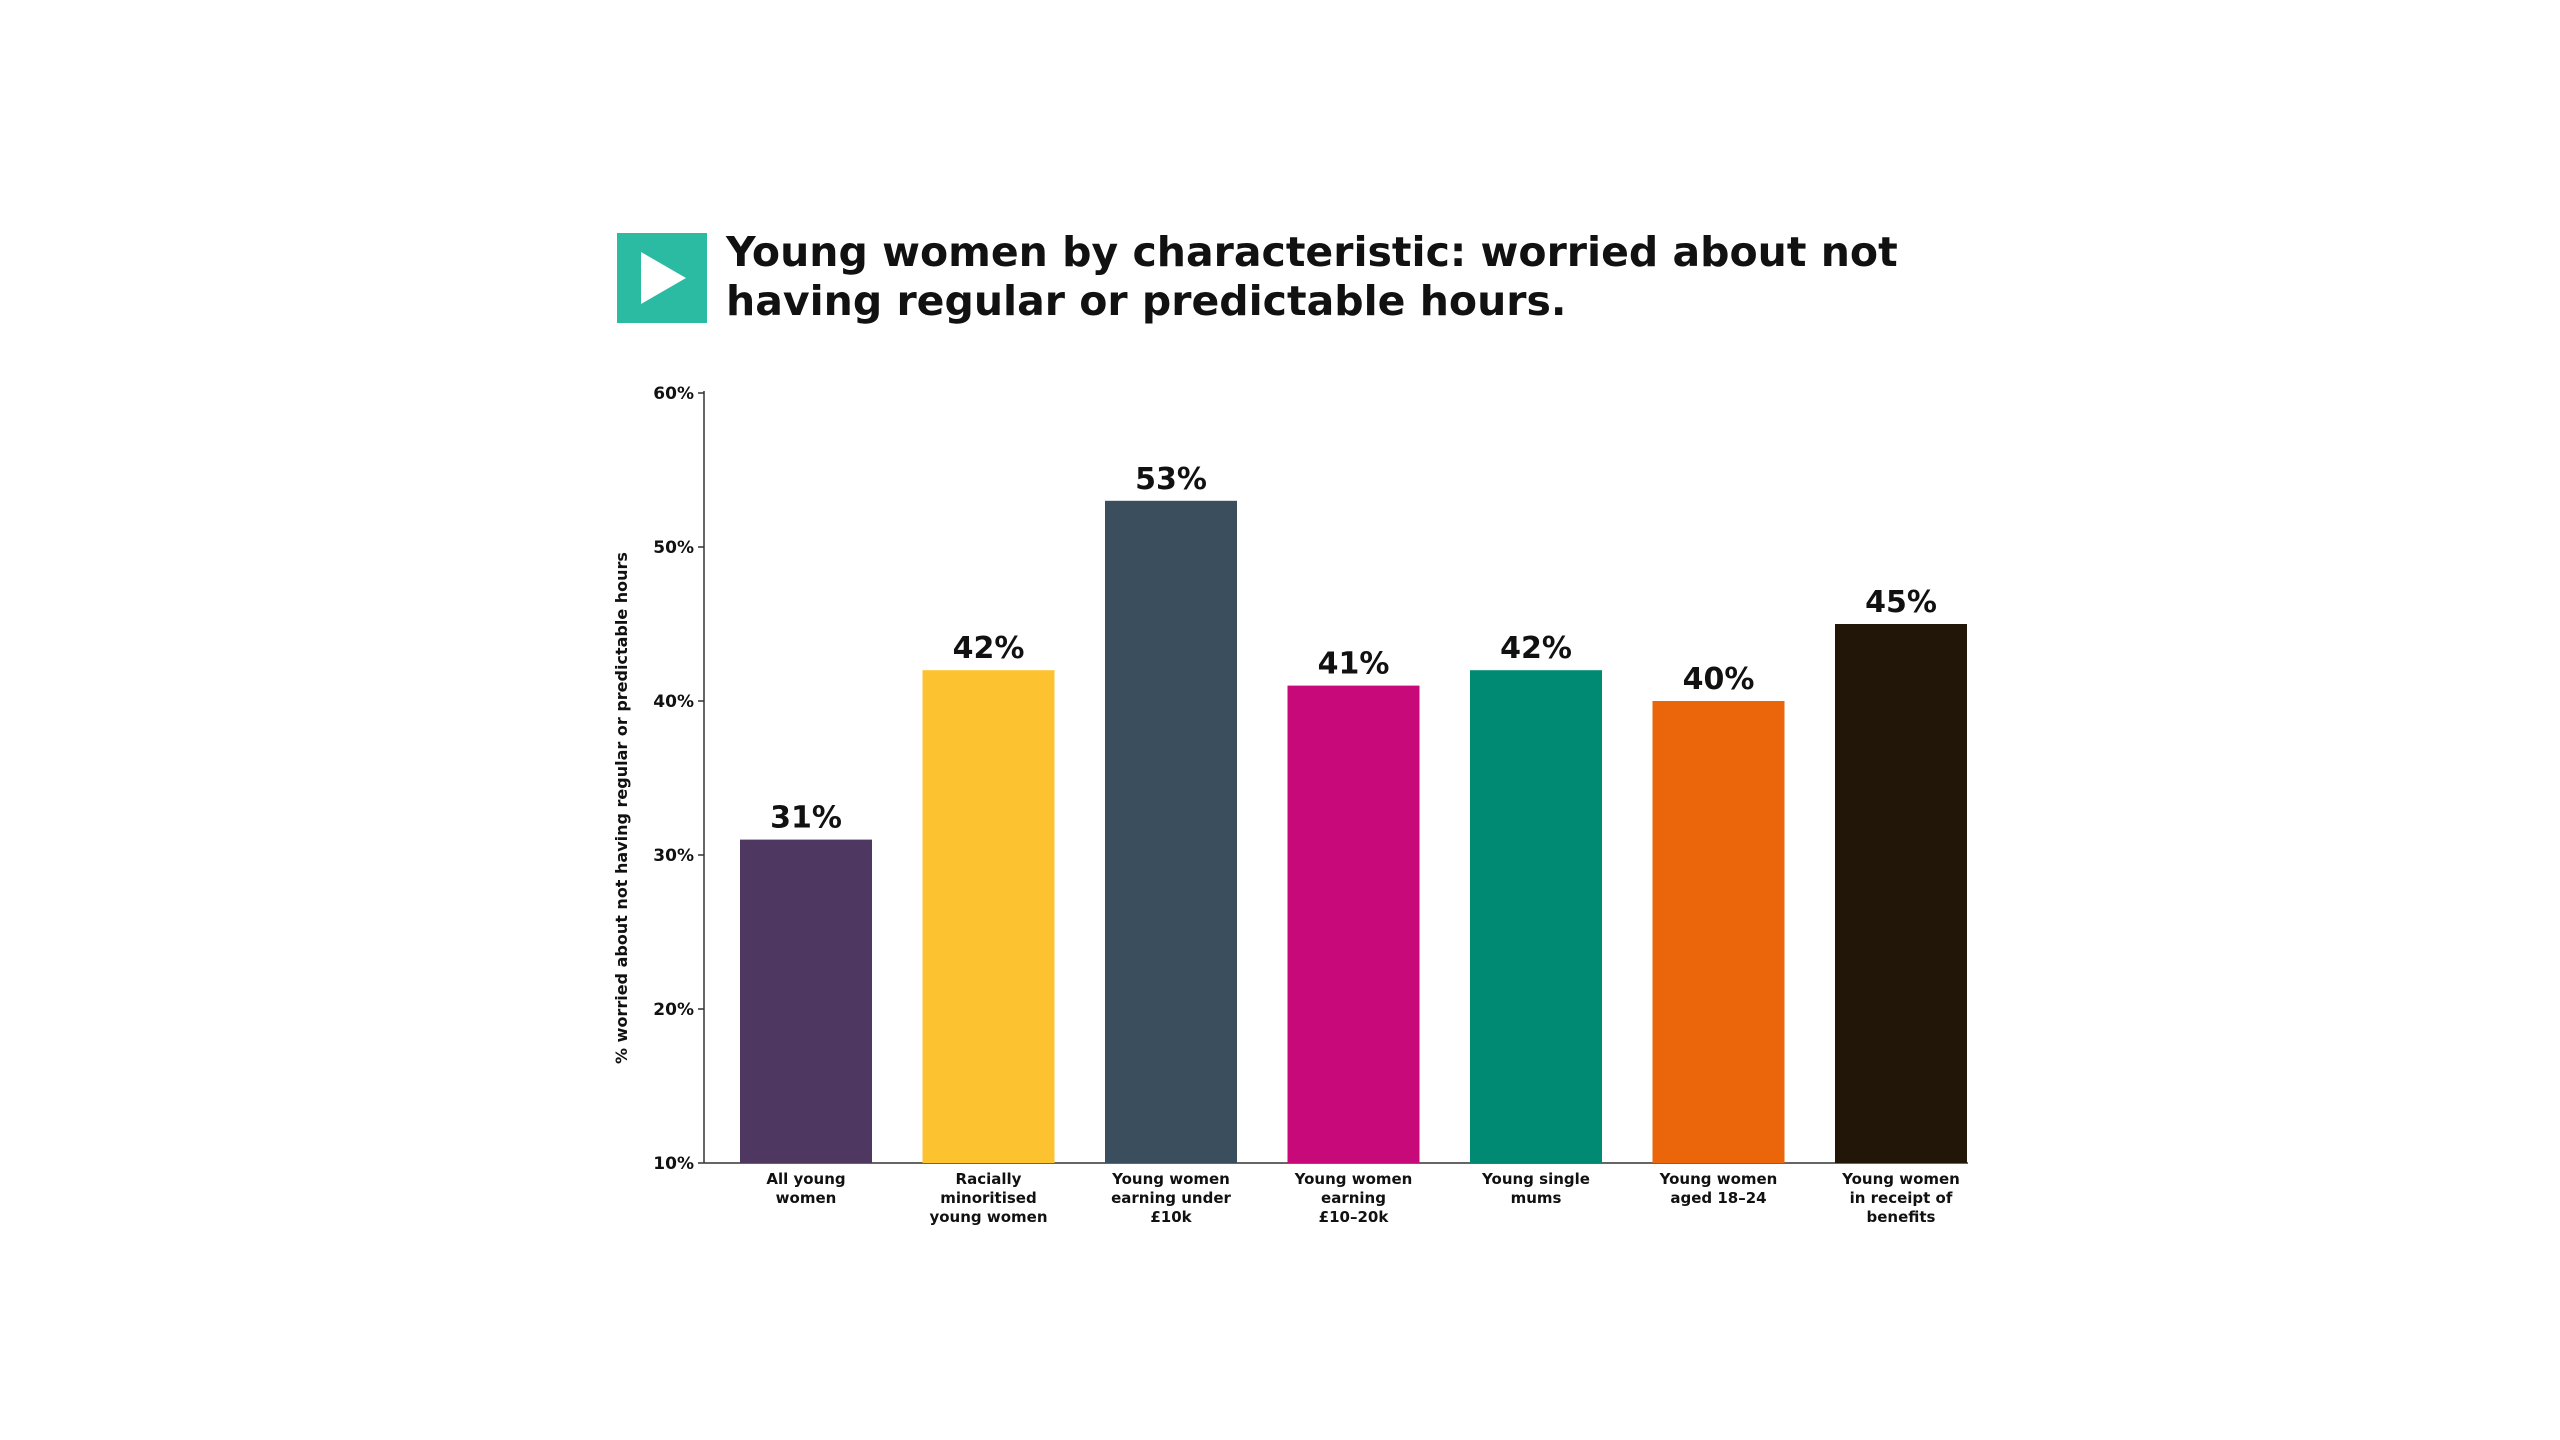  What do you see at coordinates (1901, 602) in the screenshot?
I see `data-label: 45%` at bounding box center [1901, 602].